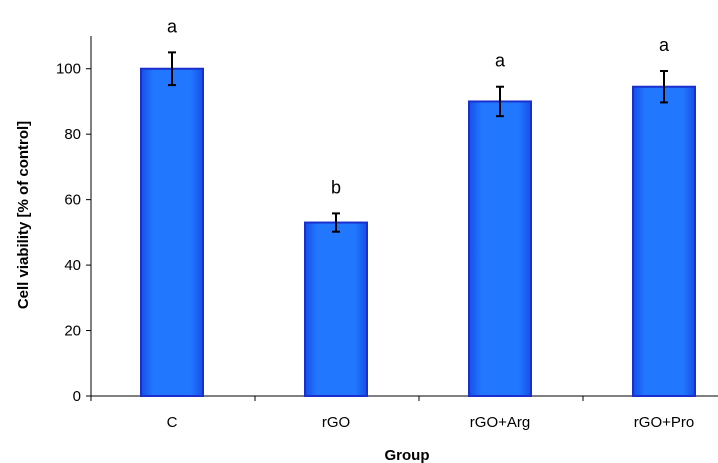  I want to click on significance-letter: b, so click(336, 187).